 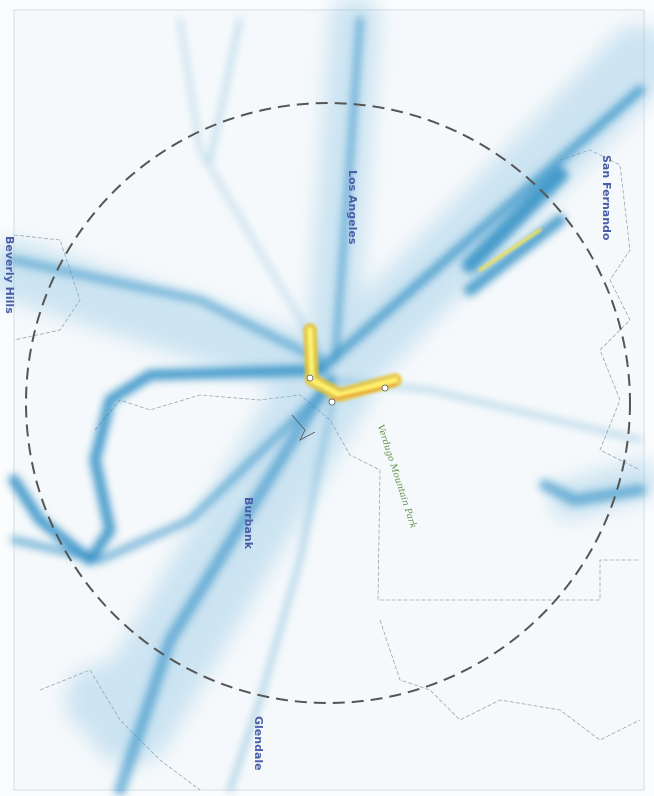 What do you see at coordinates (340, 407) in the screenshot?
I see `airport-markers` at bounding box center [340, 407].